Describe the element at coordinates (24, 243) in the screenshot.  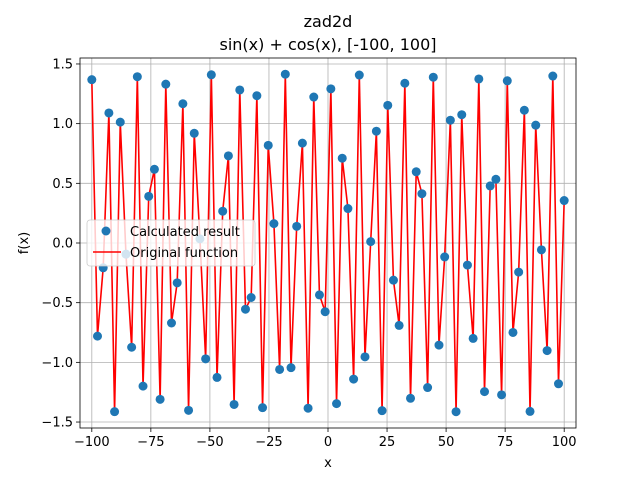
I see `y-axis-label: f(x)` at that location.